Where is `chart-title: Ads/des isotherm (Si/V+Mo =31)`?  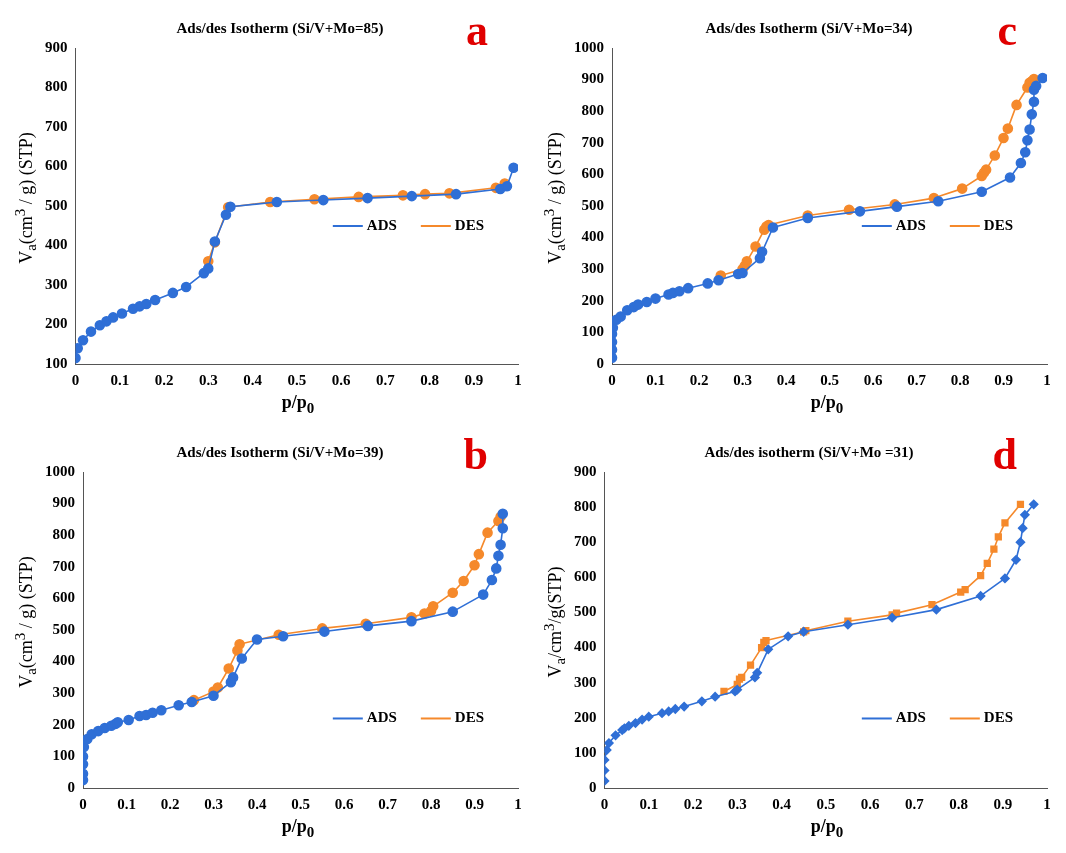 chart-title: Ads/des isotherm (Si/V+Mo =31) is located at coordinates (809, 452).